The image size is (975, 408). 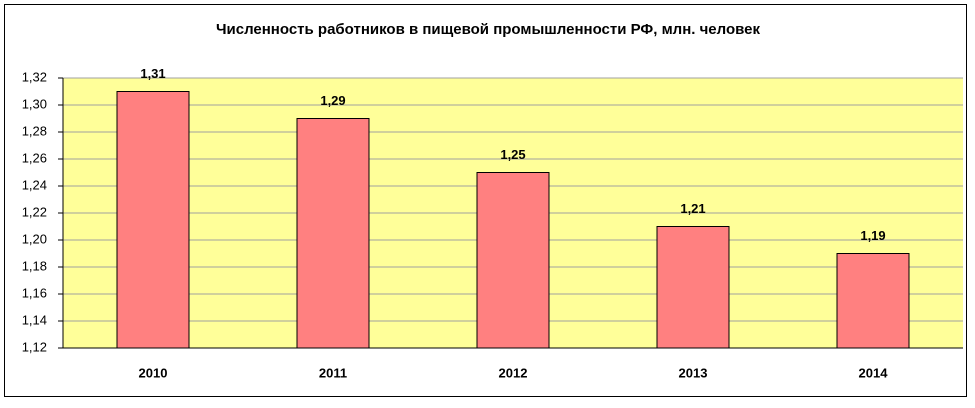 I want to click on x-tick-label: 2012, so click(x=513, y=372).